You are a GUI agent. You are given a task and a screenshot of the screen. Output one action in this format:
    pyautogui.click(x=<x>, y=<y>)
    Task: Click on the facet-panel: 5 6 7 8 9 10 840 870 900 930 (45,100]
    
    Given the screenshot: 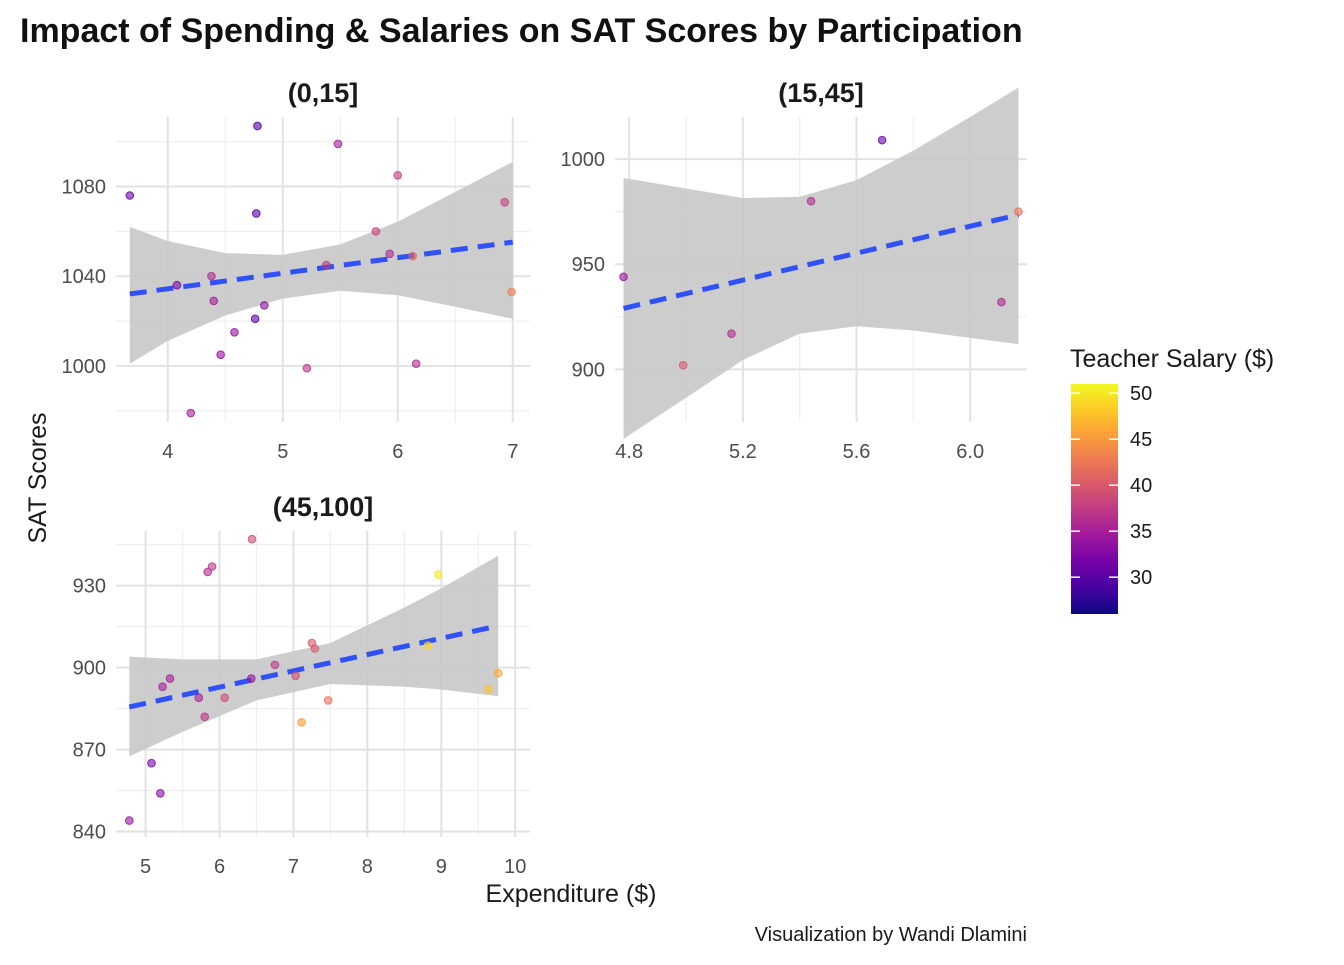 What is the action you would take?
    pyautogui.click(x=301, y=685)
    